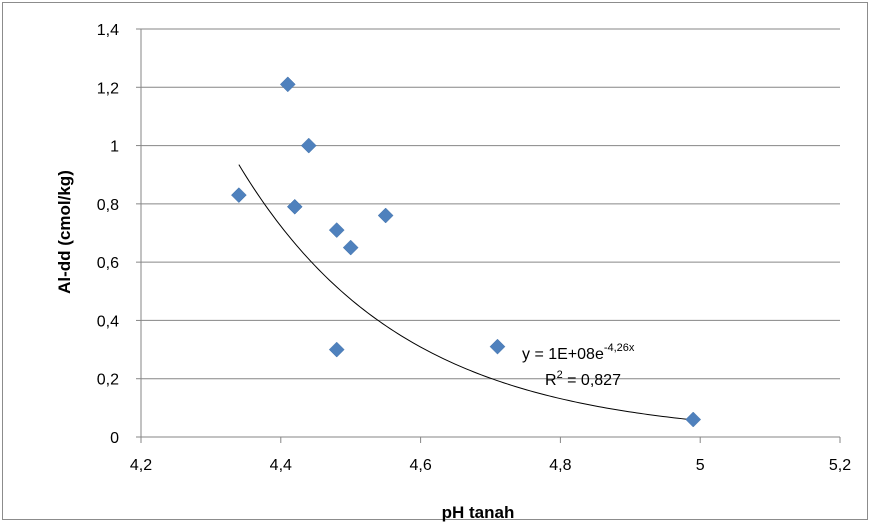 Image resolution: width=872 pixels, height=524 pixels. I want to click on trendline-equation: y = 1E+08e-4,26x, so click(578, 352).